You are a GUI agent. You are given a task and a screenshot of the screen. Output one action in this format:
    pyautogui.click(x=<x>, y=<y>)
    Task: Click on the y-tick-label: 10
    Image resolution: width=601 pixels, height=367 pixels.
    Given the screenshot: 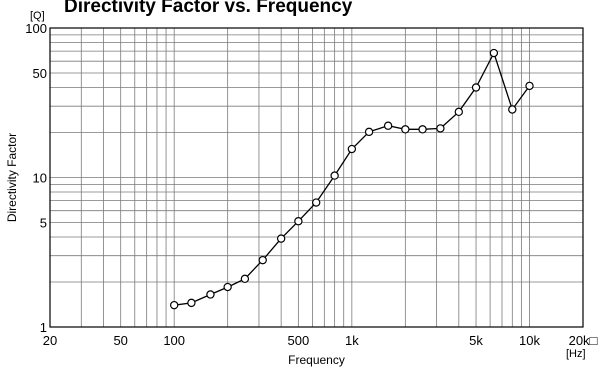 What is the action you would take?
    pyautogui.click(x=40, y=178)
    